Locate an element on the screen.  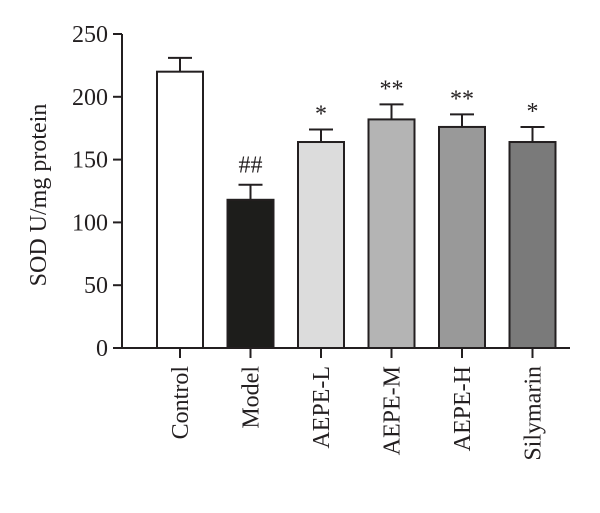
significance-label: ## is located at coordinates (251, 166).